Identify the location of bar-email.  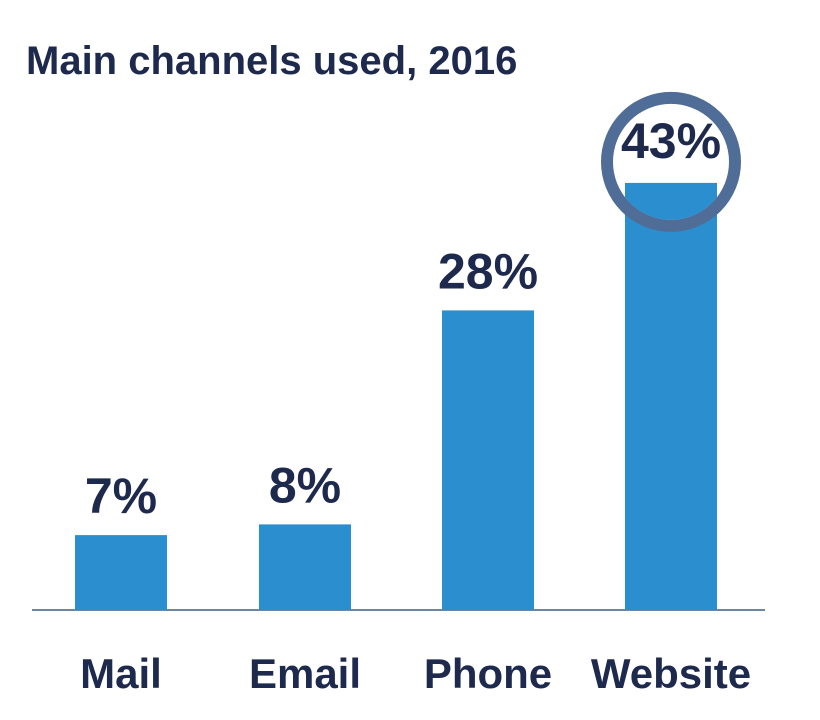
(305, 567).